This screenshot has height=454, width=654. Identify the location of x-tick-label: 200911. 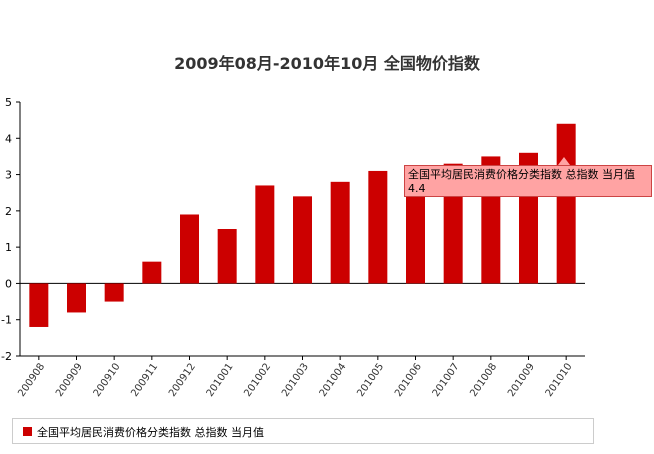
(144, 380).